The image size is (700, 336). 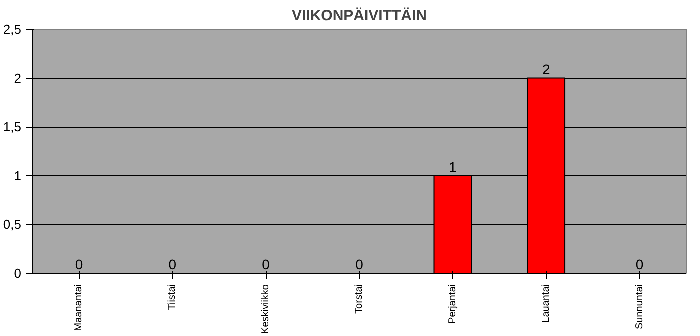 What do you see at coordinates (360, 16) in the screenshot?
I see `chart-title: VIIKONPÄIVITTÄIN` at bounding box center [360, 16].